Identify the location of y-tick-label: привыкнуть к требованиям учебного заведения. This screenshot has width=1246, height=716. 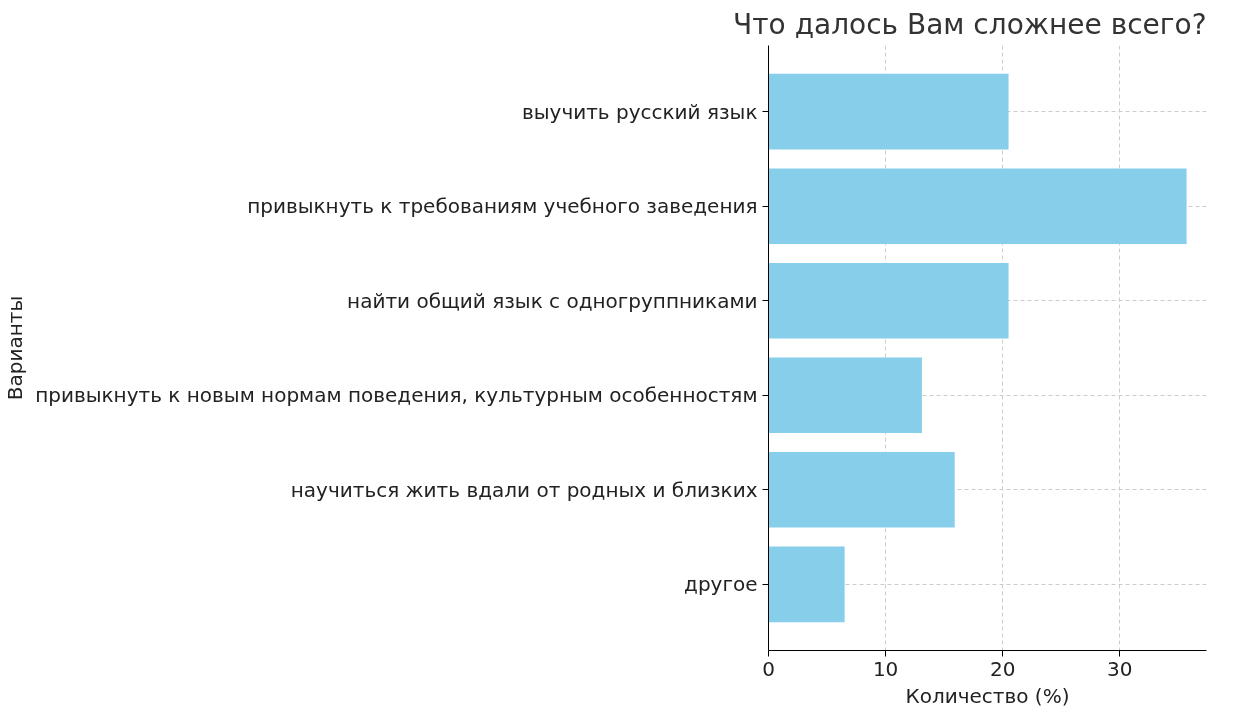
(502, 206).